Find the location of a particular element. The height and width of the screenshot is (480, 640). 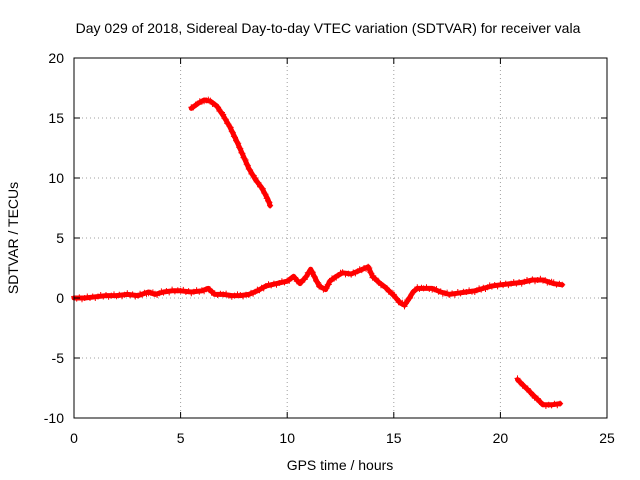

y-tick-label: -10 is located at coordinates (54, 418).